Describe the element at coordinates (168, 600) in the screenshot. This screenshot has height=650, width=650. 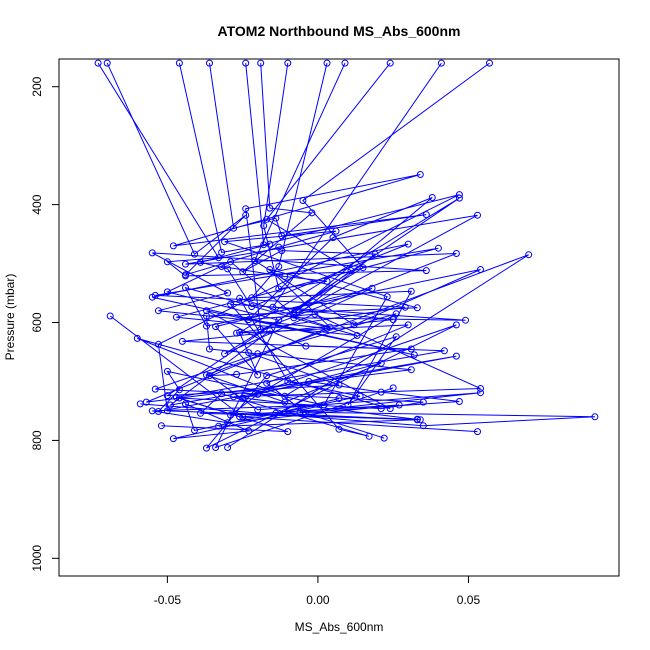
I see `x-tick-label: -0.05` at that location.